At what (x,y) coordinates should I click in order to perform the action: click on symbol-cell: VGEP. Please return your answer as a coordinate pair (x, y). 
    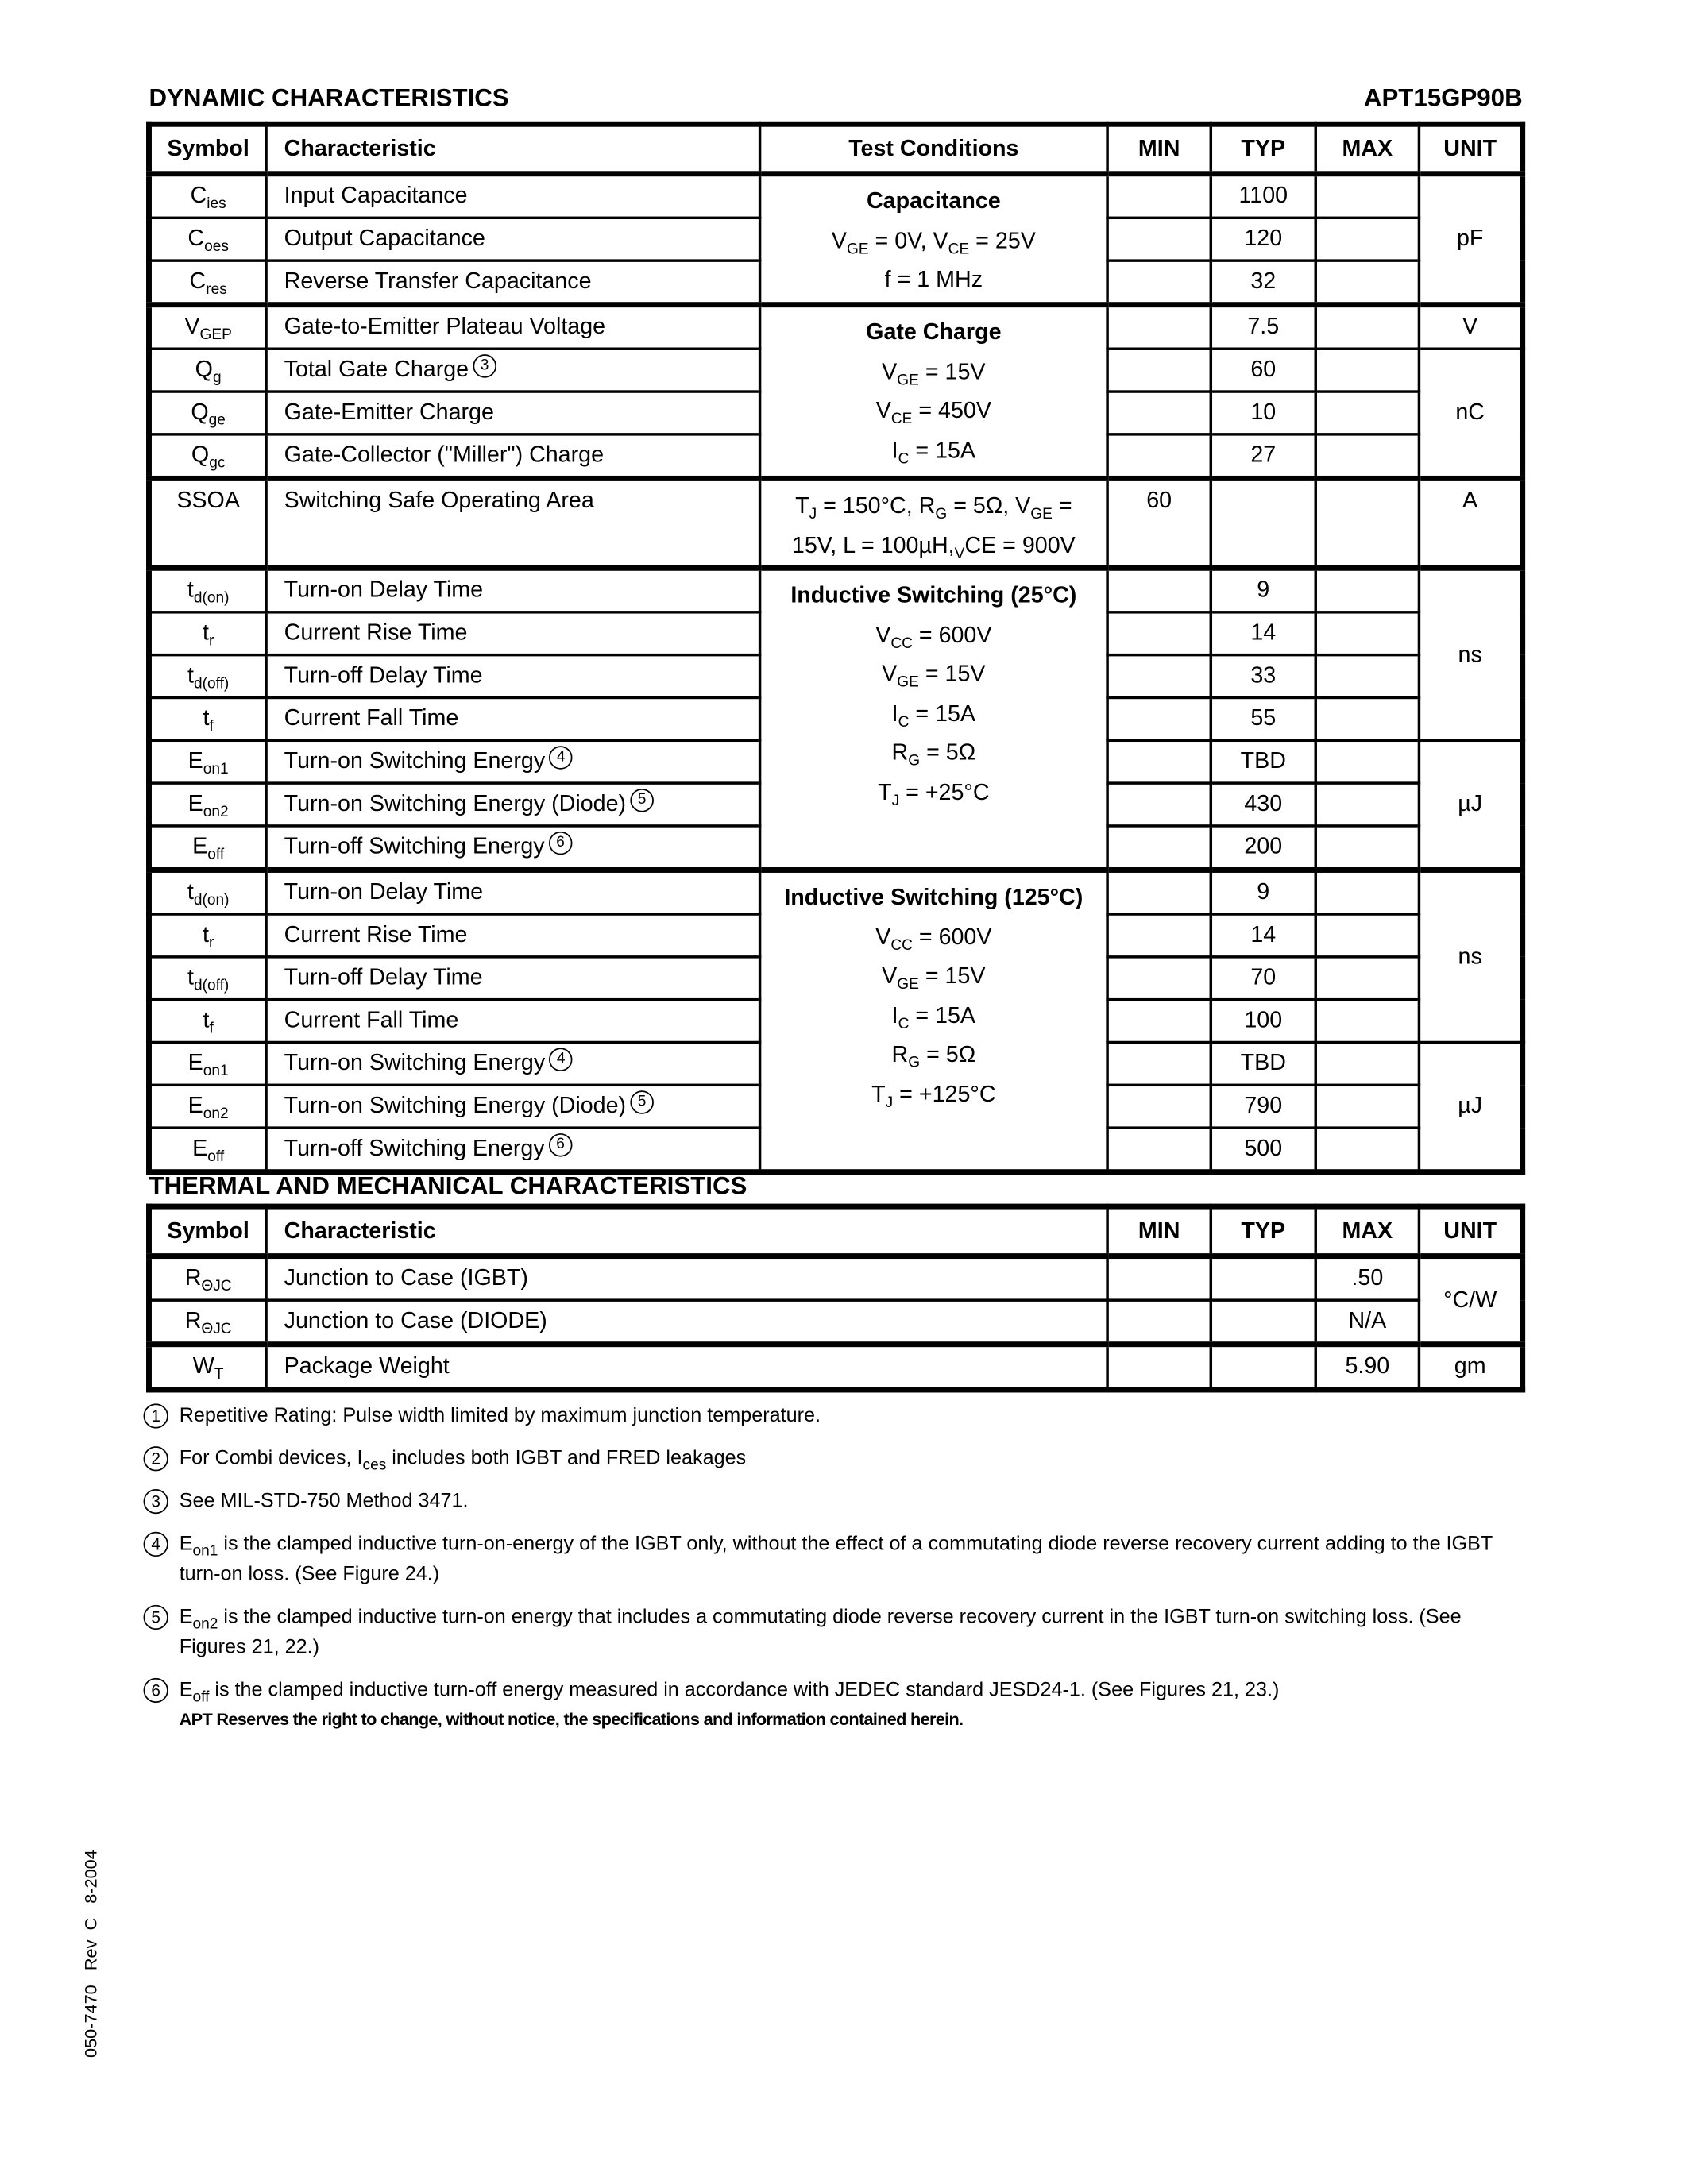
    Looking at the image, I should click on (207, 326).